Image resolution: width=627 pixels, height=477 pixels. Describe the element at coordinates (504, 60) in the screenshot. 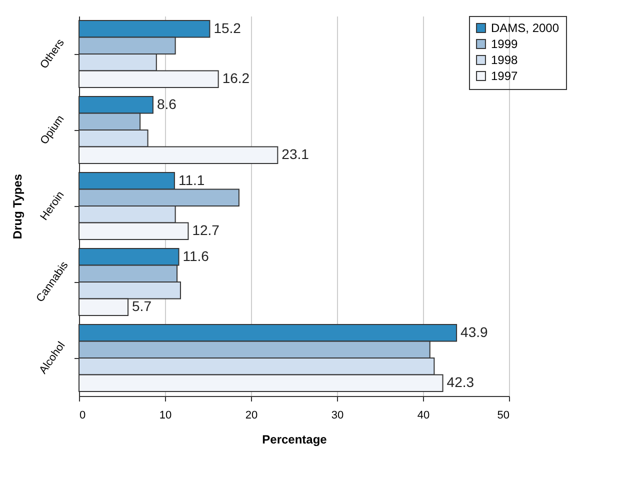

I see `legend-label: 1998` at that location.